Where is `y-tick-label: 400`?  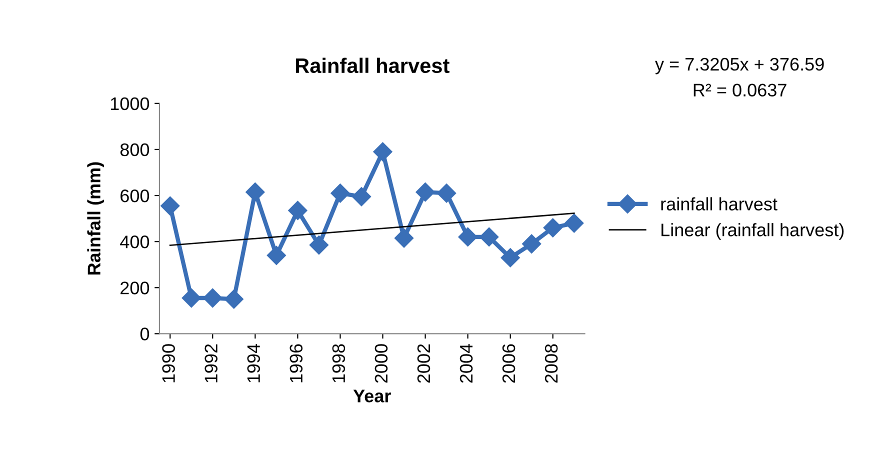
y-tick-label: 400 is located at coordinates (135, 242).